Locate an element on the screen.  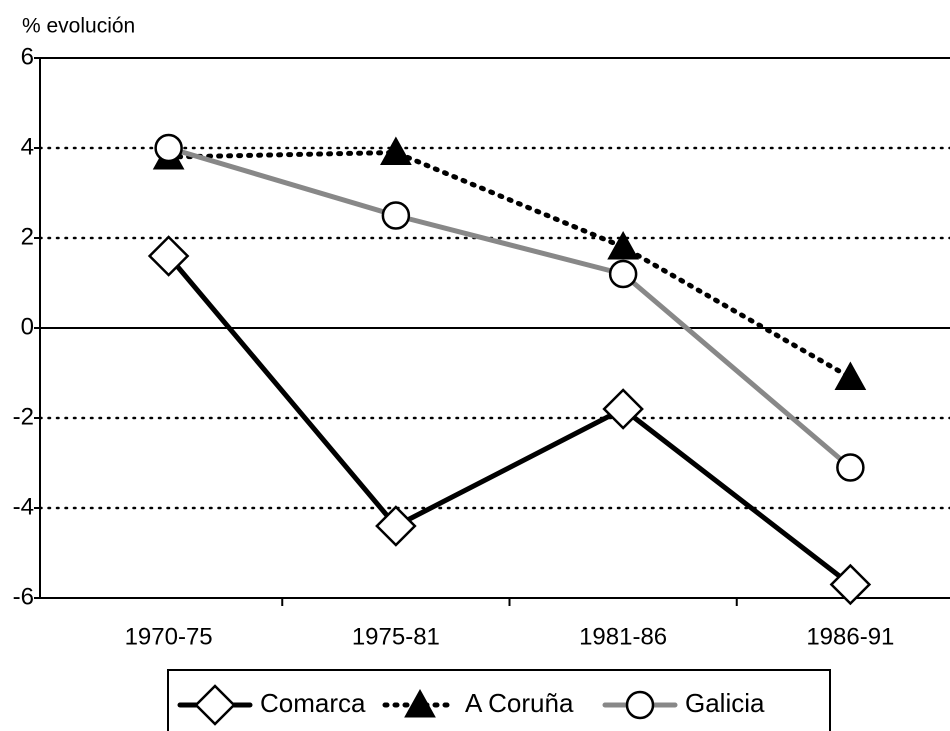
y-tick-label: 0 is located at coordinates (27, 326).